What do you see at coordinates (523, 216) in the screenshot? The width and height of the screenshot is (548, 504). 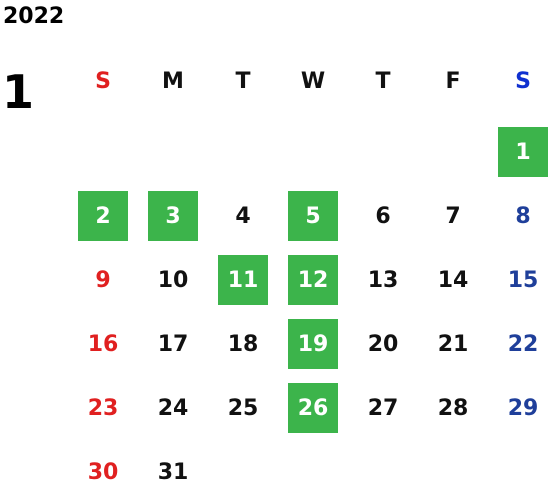 I see `day-8: 8` at bounding box center [523, 216].